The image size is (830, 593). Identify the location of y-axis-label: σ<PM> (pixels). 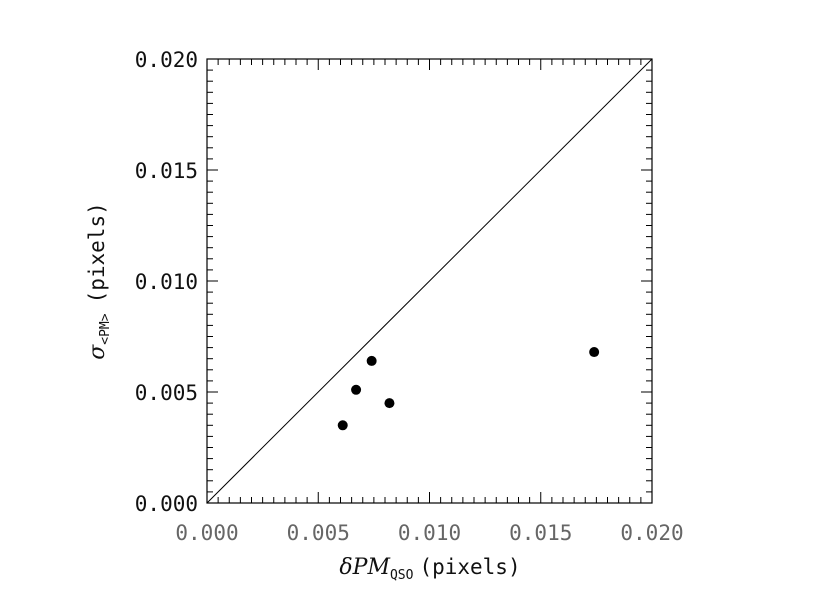
(99, 281).